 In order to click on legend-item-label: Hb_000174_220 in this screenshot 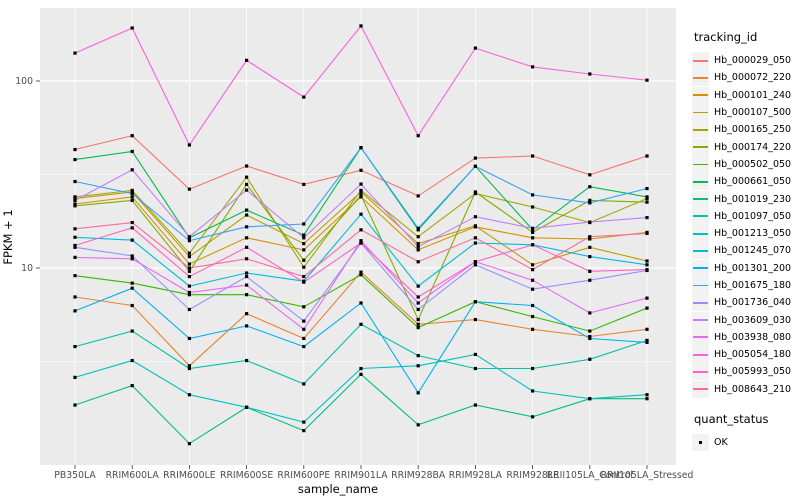, I will do `click(753, 147)`.